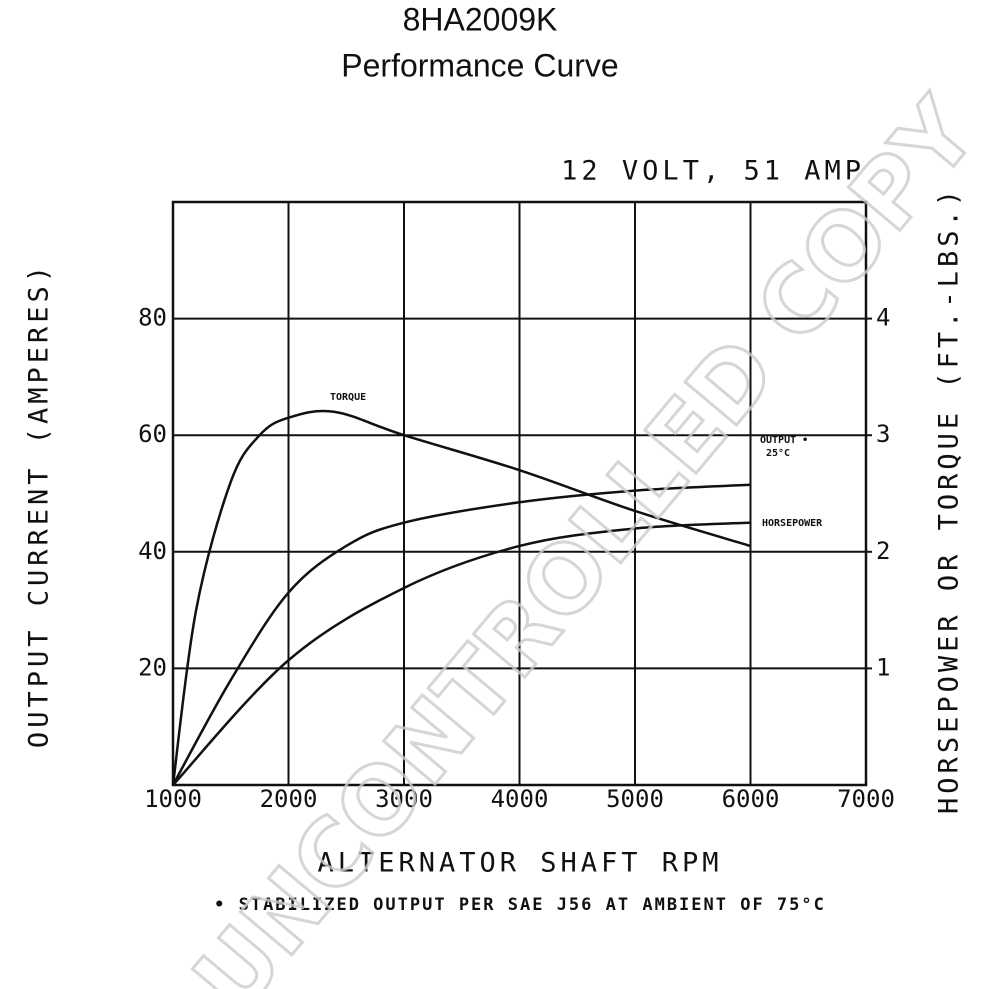 Image resolution: width=1000 pixels, height=989 pixels. What do you see at coordinates (883, 318) in the screenshot?
I see `y2-tick-label: 4` at bounding box center [883, 318].